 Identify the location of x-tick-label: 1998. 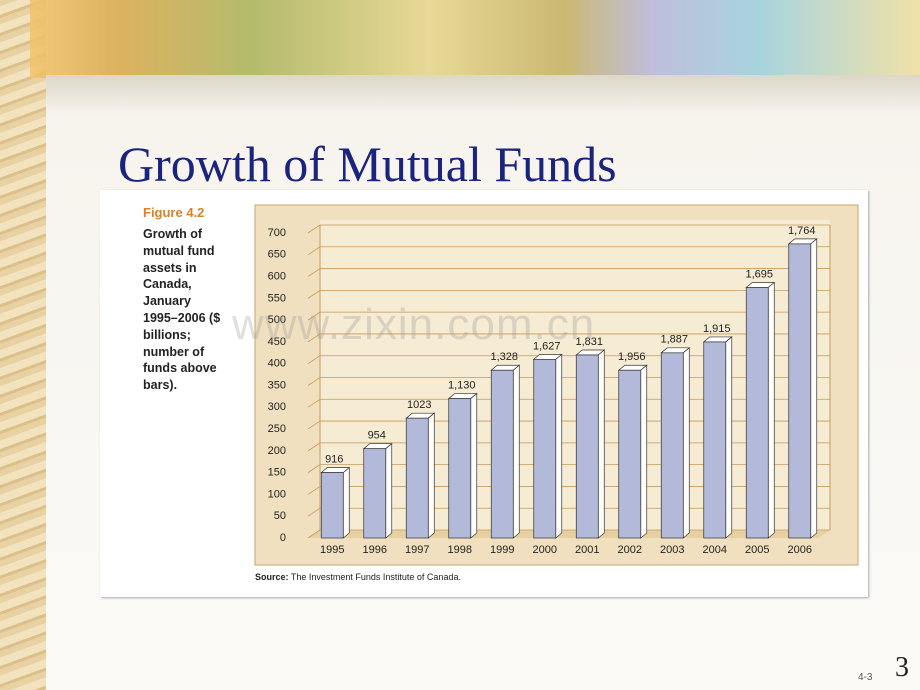
(460, 550).